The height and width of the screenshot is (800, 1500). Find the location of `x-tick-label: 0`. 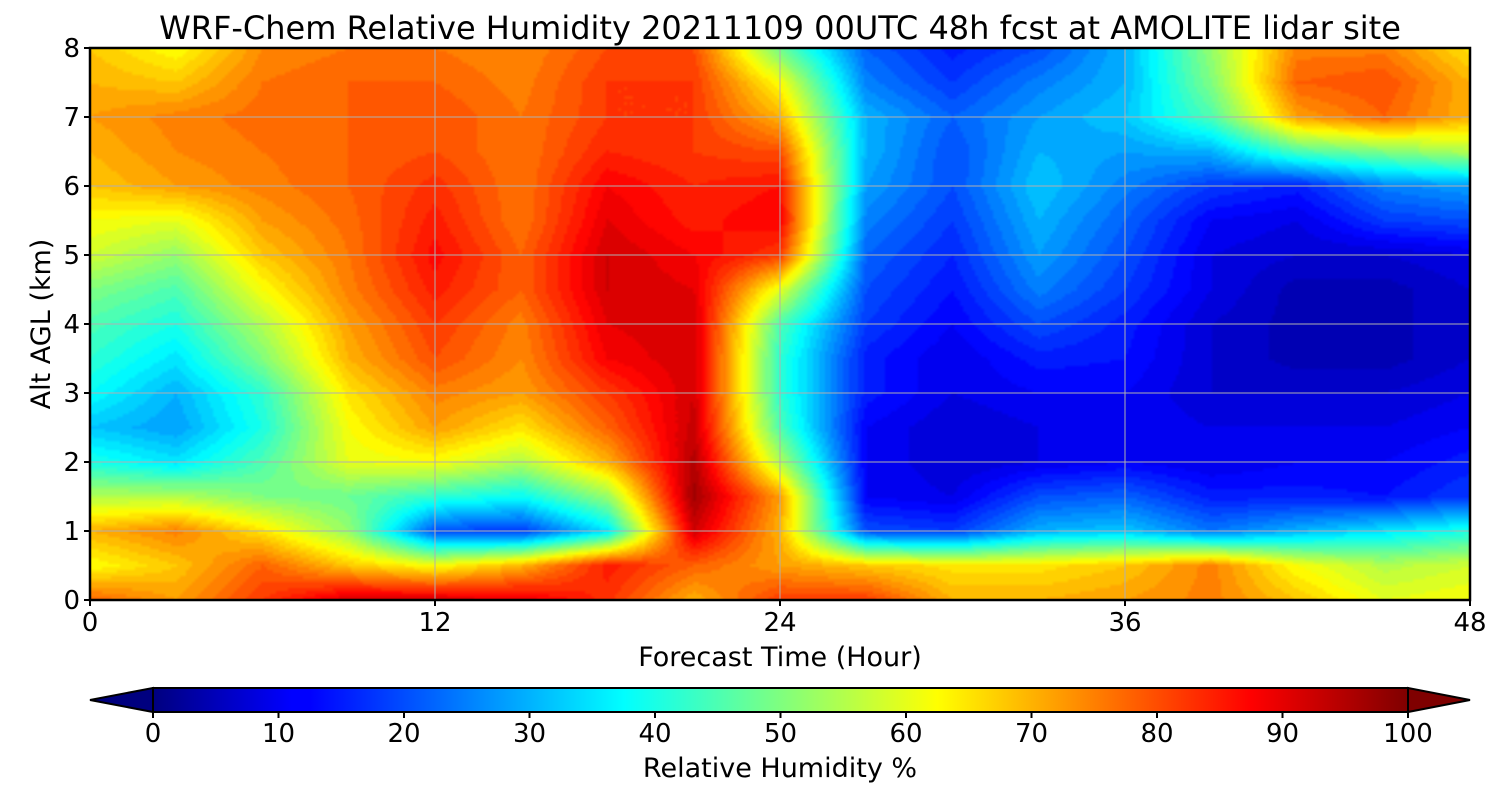

x-tick-label: 0 is located at coordinates (90, 623).